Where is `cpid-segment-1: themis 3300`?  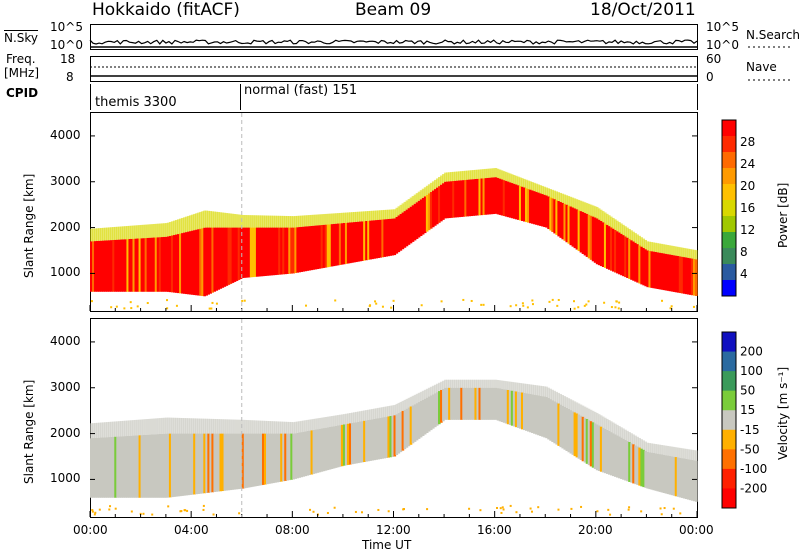
cpid-segment-1: themis 3300 is located at coordinates (136, 102).